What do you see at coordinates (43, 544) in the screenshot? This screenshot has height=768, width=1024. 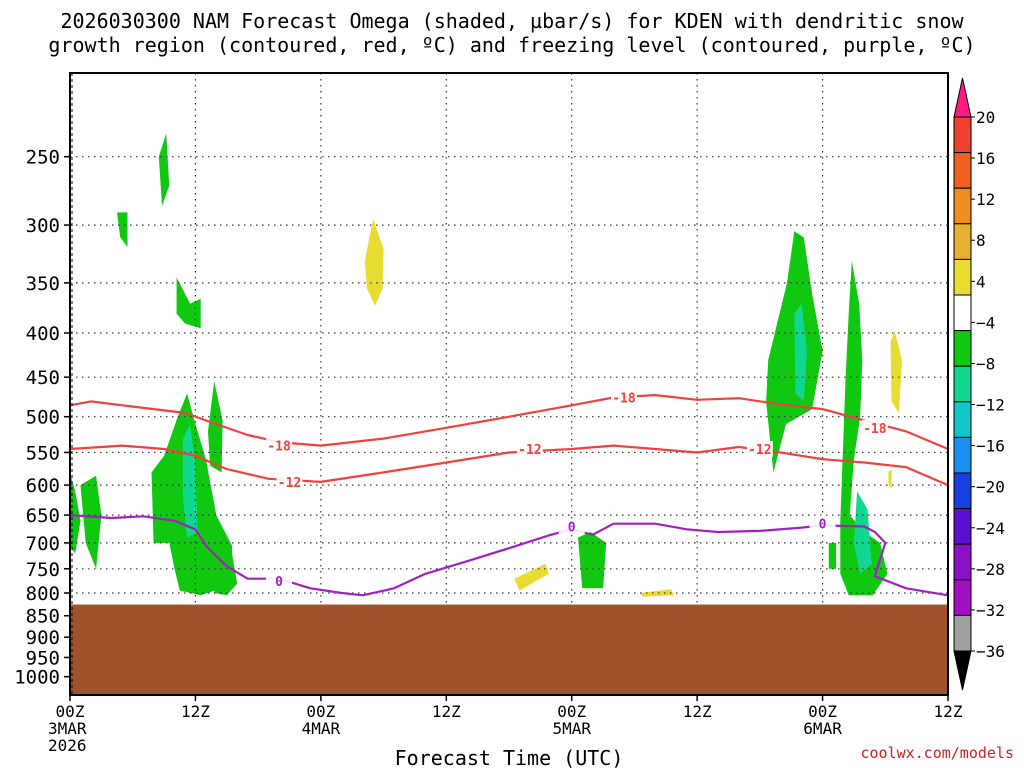 I see `y-tick-label-700: 700` at bounding box center [43, 544].